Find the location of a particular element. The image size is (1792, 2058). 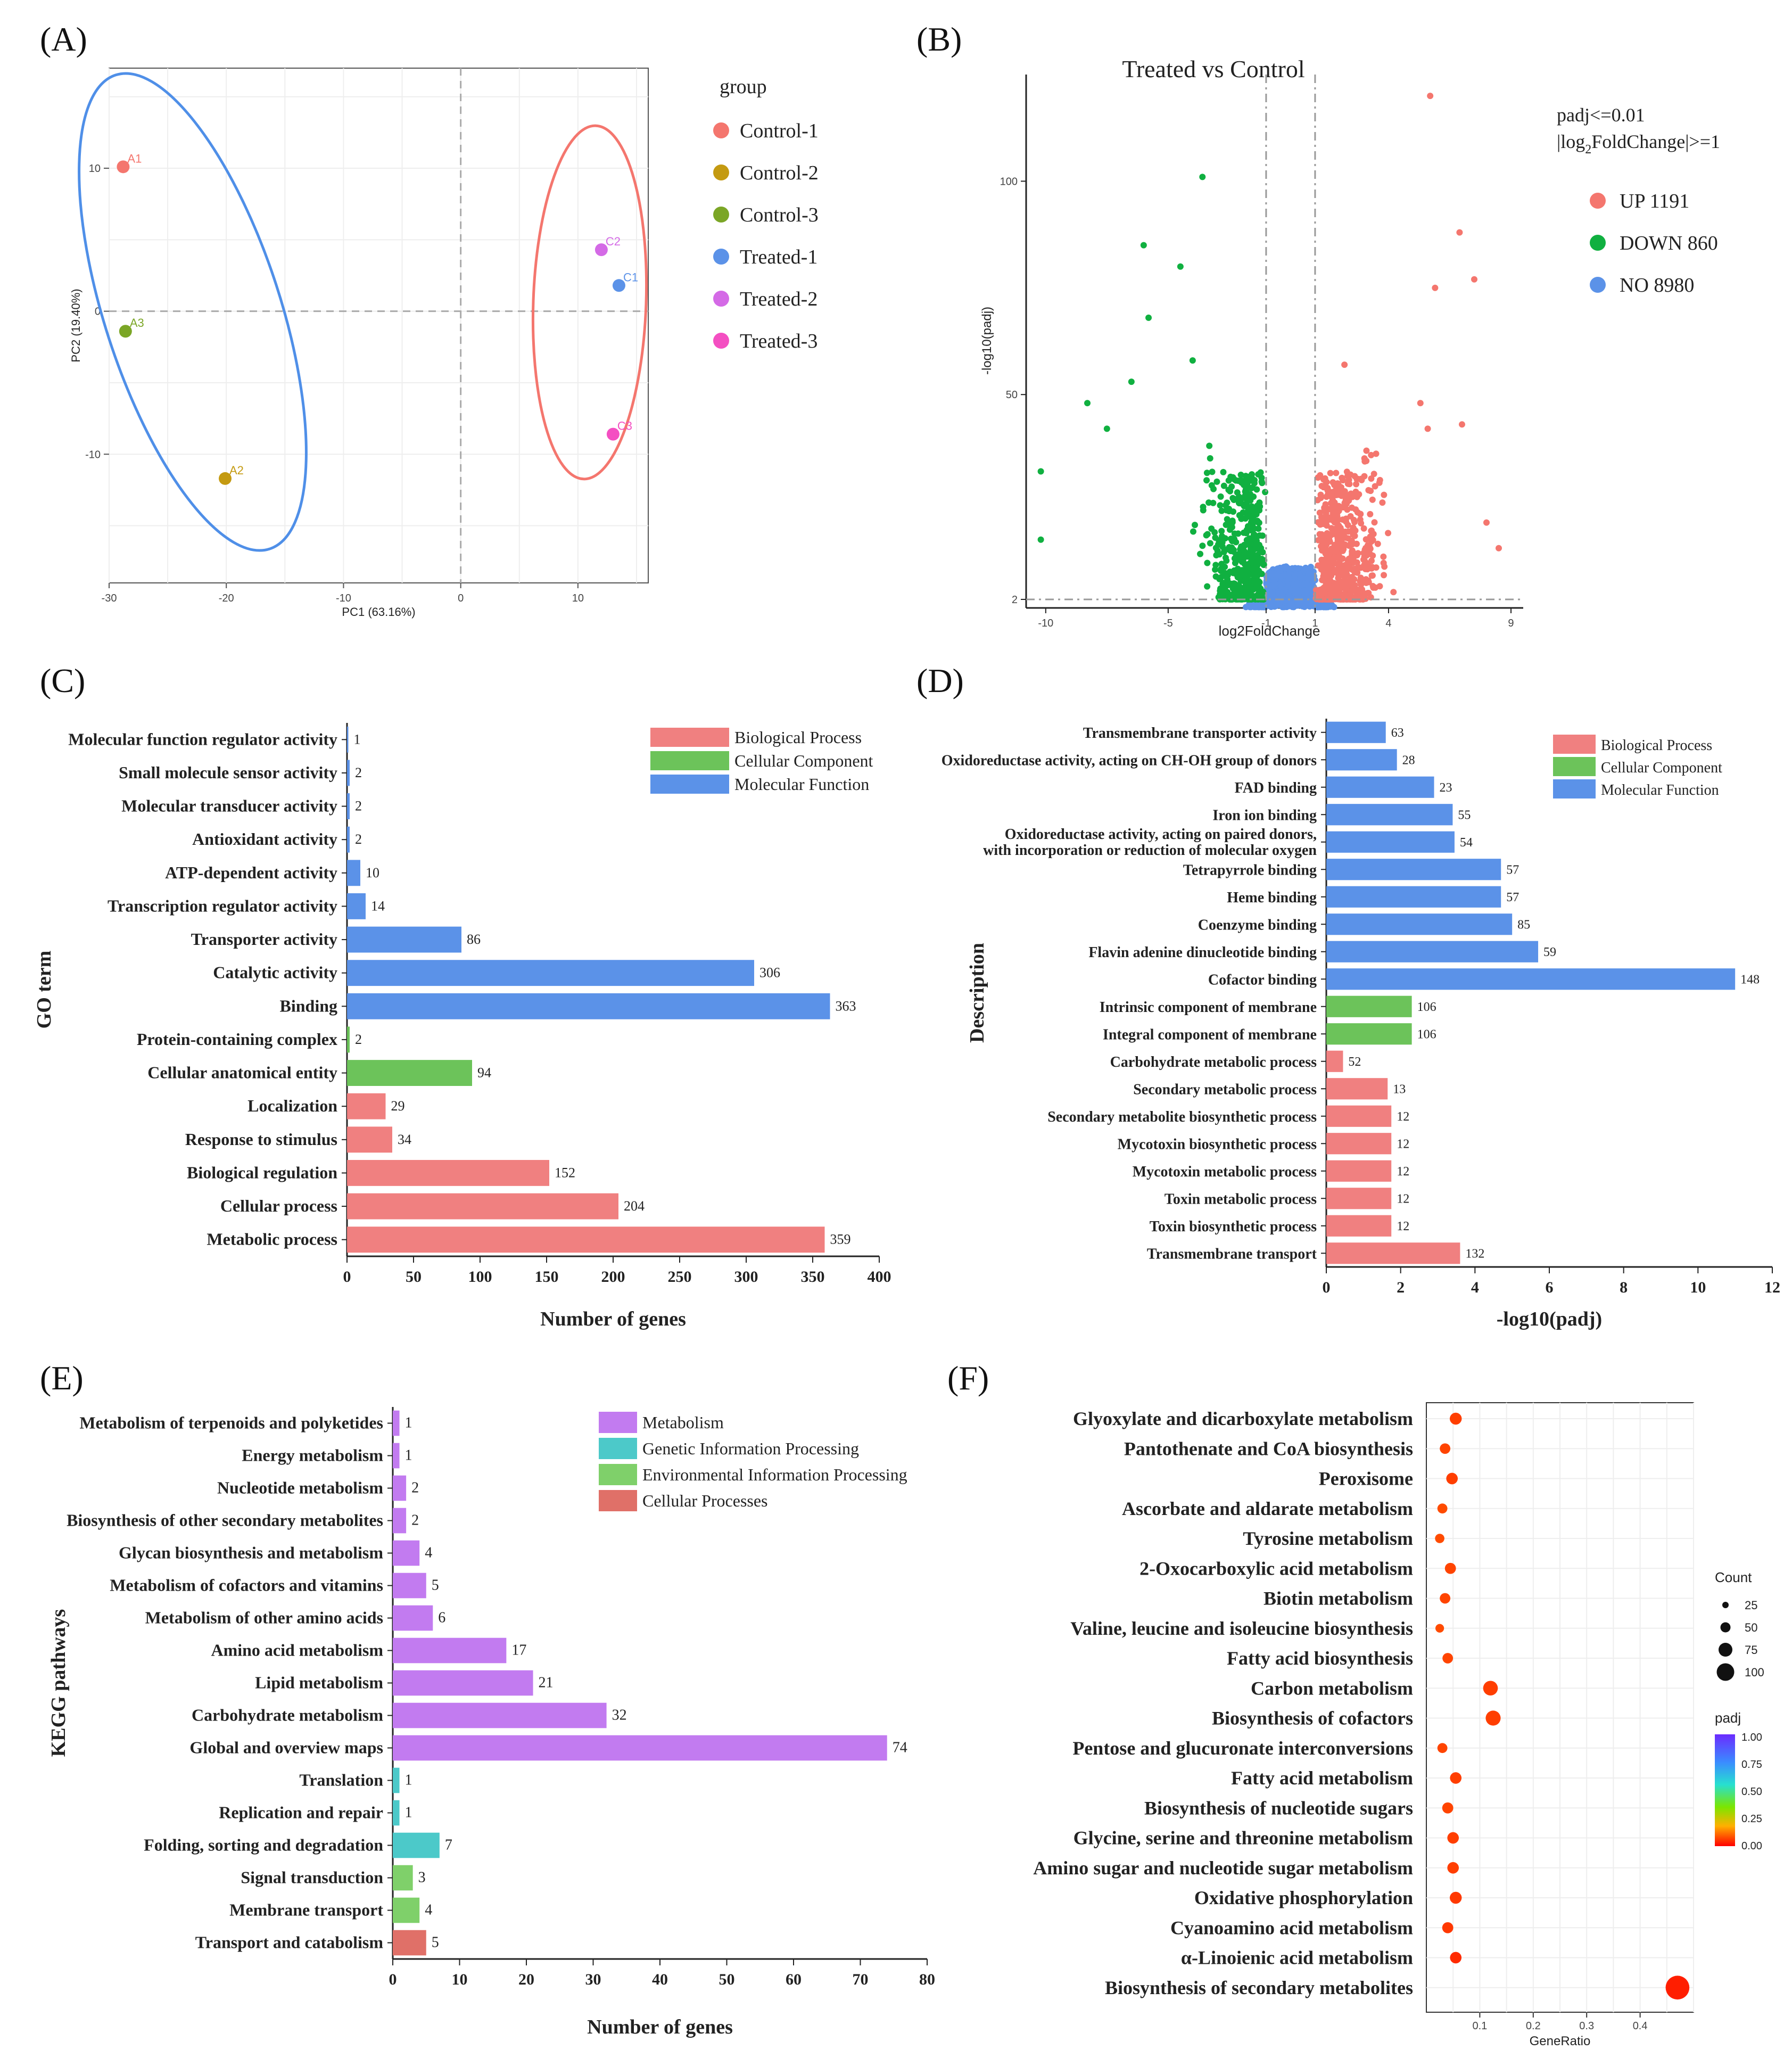

pathway-label: Tyrosine metabolism is located at coordinates (1328, 1538).